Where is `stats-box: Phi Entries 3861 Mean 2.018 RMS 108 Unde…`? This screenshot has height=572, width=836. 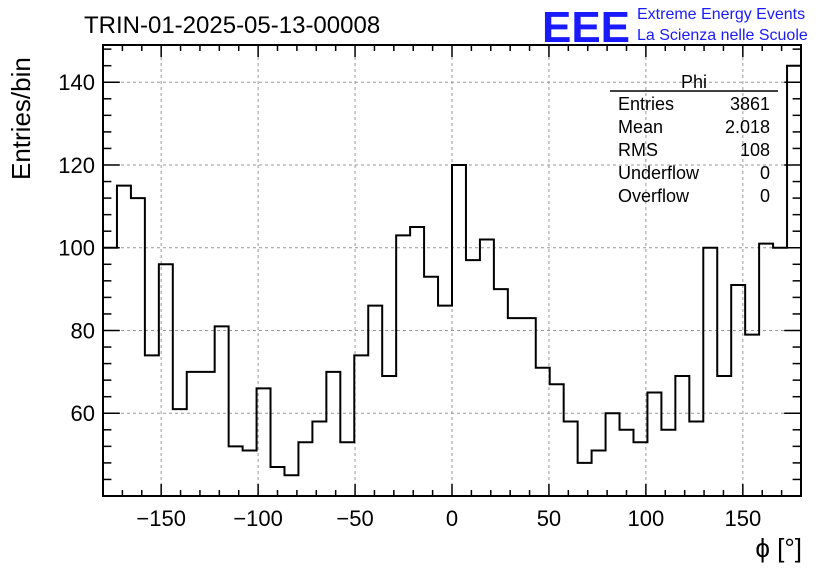 stats-box: Phi Entries 3861 Mean 2.018 RMS 108 Unde… is located at coordinates (694, 139).